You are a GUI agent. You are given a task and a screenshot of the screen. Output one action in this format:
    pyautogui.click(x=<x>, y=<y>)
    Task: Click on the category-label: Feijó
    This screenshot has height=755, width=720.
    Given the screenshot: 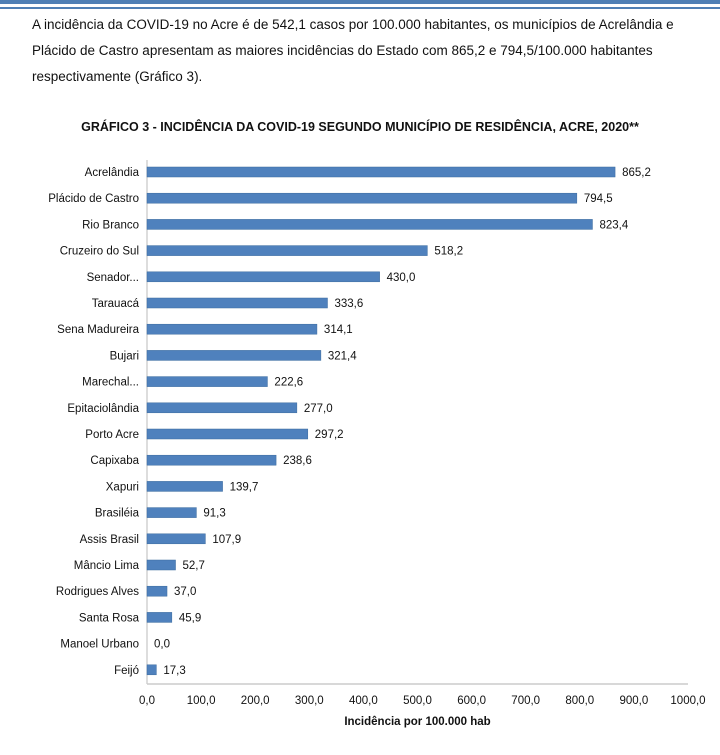 What is the action you would take?
    pyautogui.click(x=126, y=671)
    